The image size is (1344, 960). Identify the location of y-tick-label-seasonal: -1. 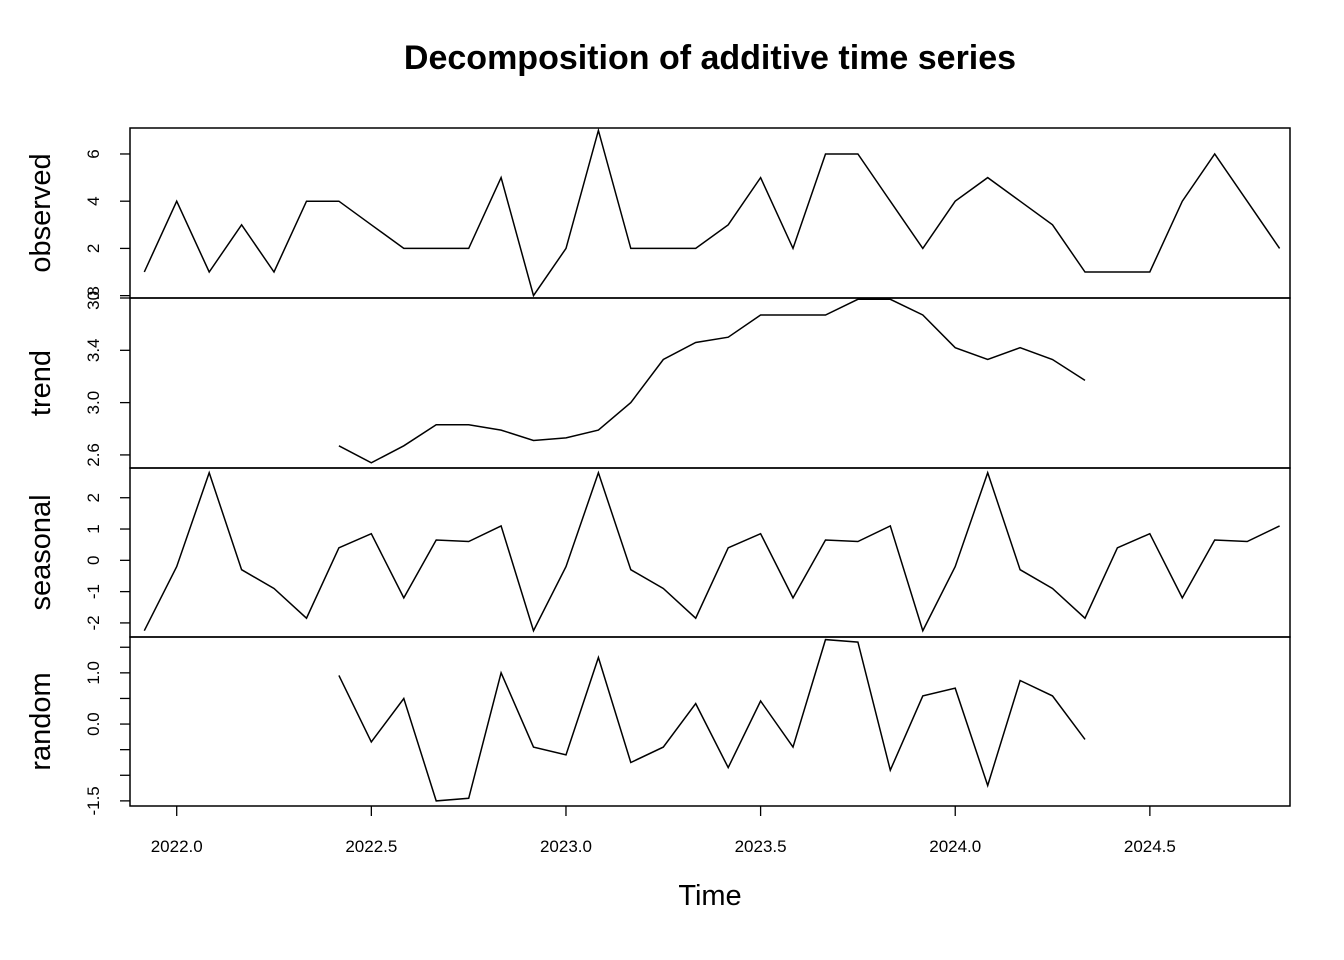
(93, 591).